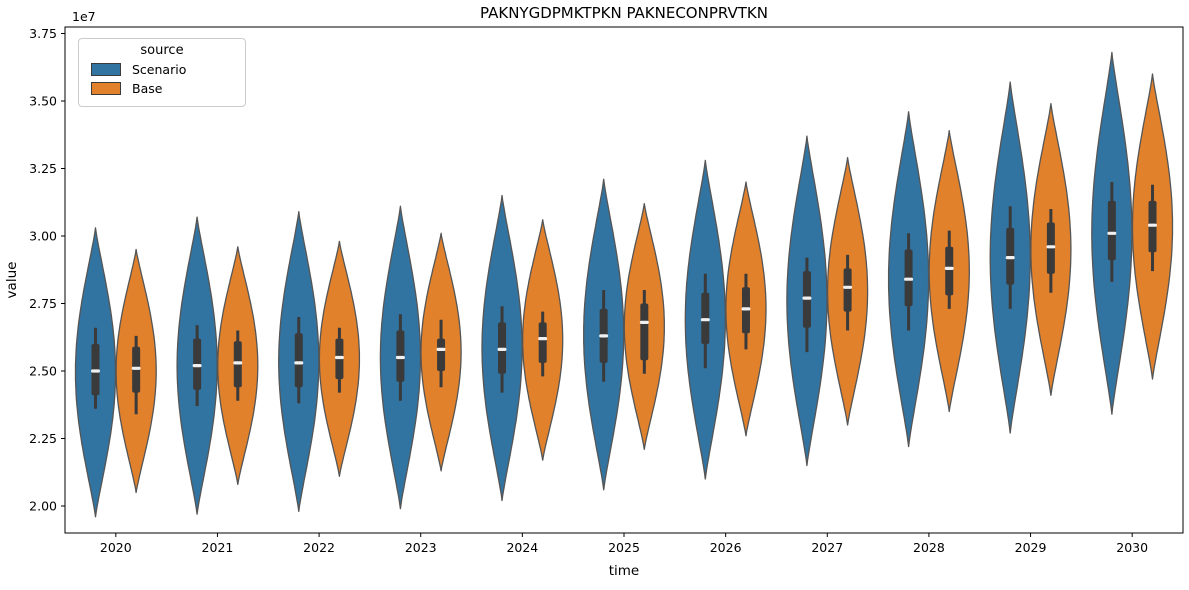  I want to click on legend-title: source, so click(162, 50).